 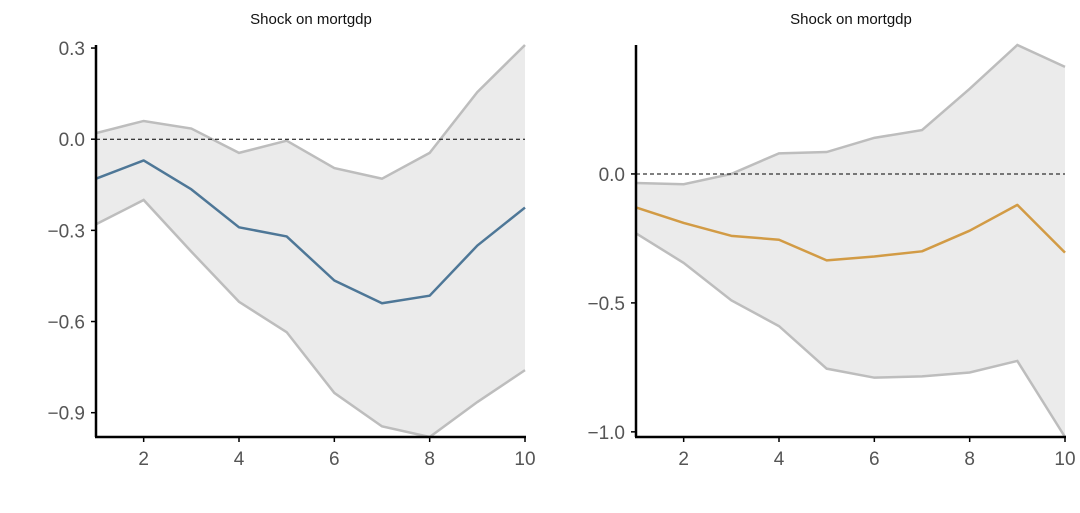 I want to click on y-tick-label: −1.0, so click(x=606, y=433).